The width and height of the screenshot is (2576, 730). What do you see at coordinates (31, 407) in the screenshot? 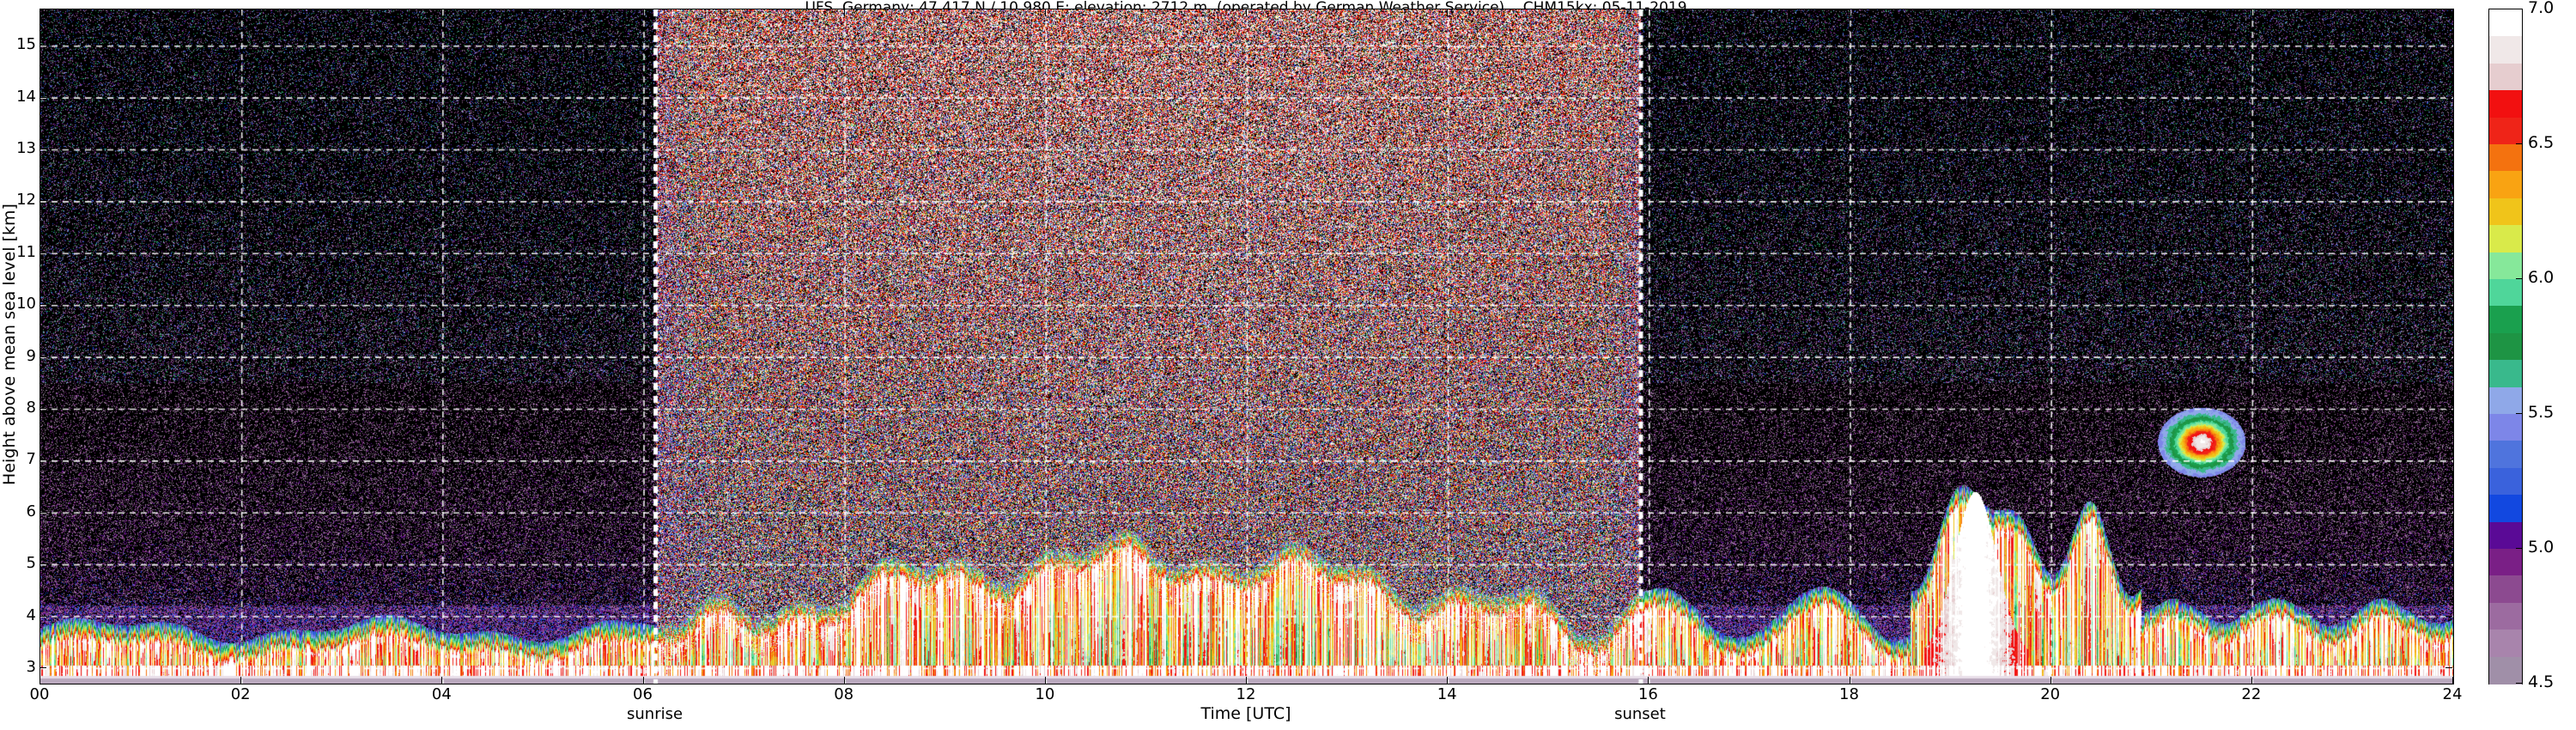
I see `y-tick-label: 8` at bounding box center [31, 407].